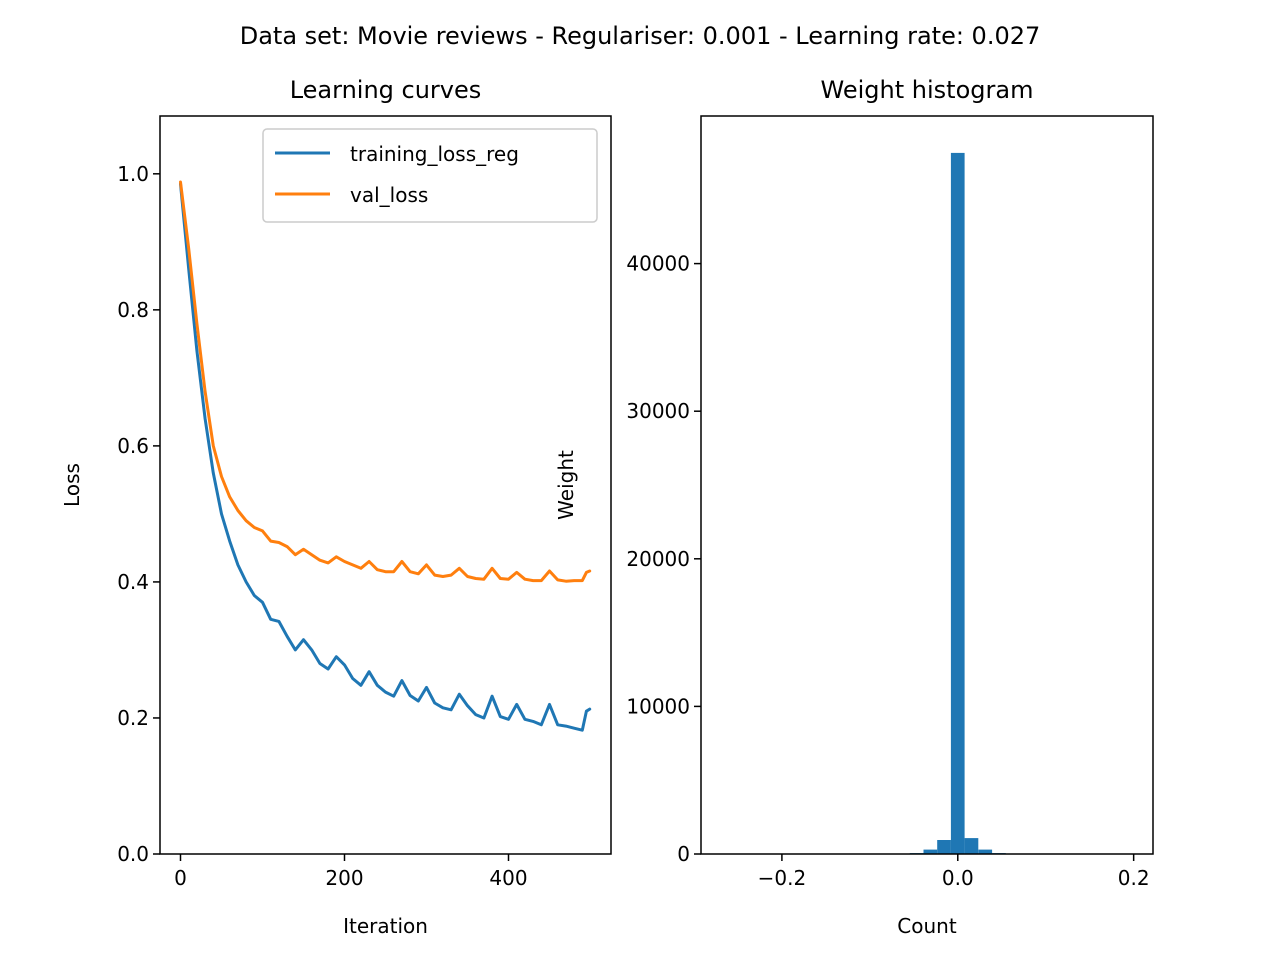 The width and height of the screenshot is (1280, 960). I want to click on learning-curves-ytick-label: 0.0, so click(133, 854).